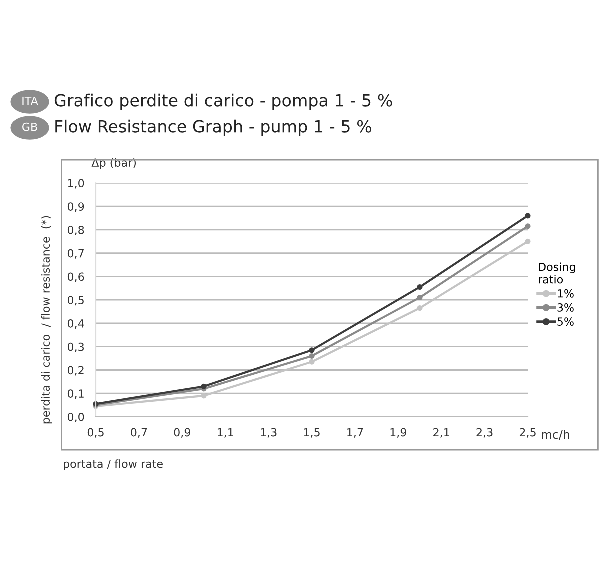 The image size is (600, 562). I want to click on text: portata / flow rate, so click(113, 465).